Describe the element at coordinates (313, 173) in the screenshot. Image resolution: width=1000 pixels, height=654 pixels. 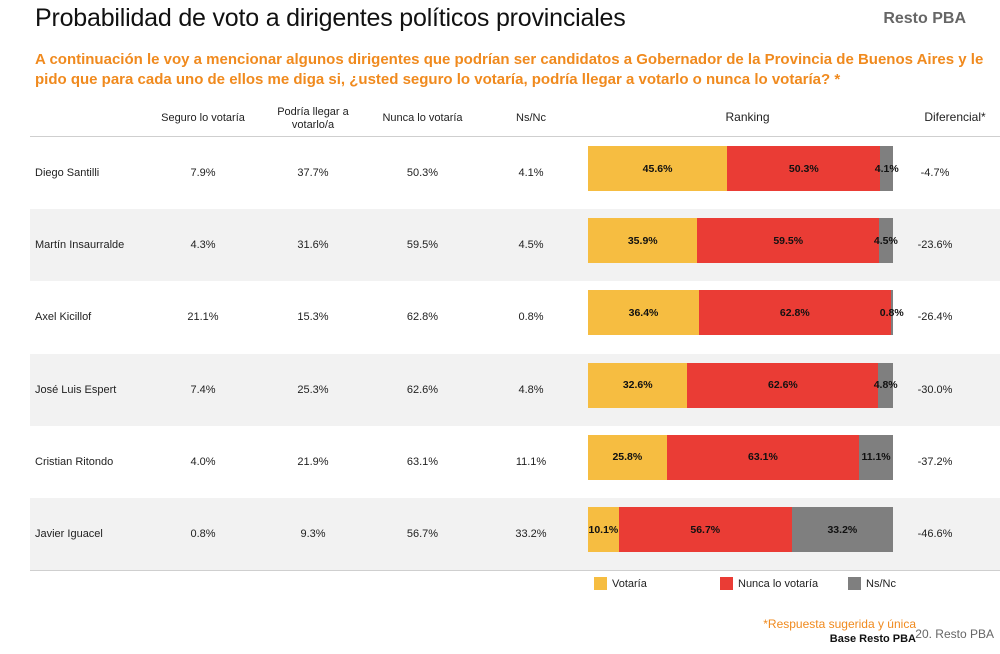
I see `cell-podria: 37.7%` at that location.